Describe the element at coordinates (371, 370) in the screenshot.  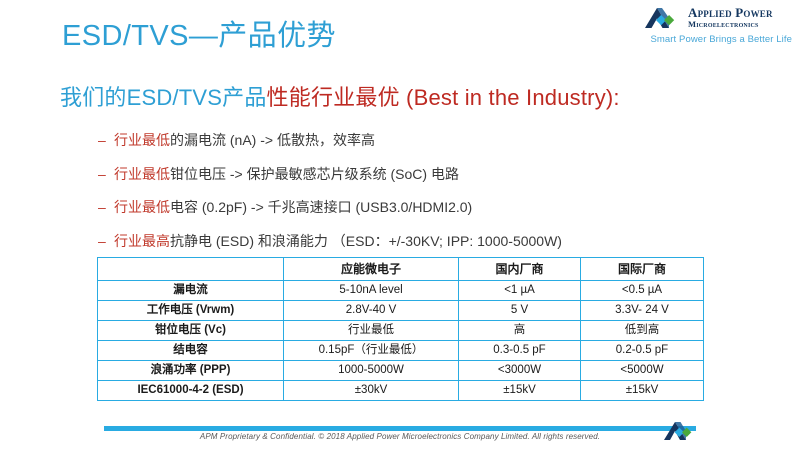
I see `cell-apm: 1000-5000W` at that location.